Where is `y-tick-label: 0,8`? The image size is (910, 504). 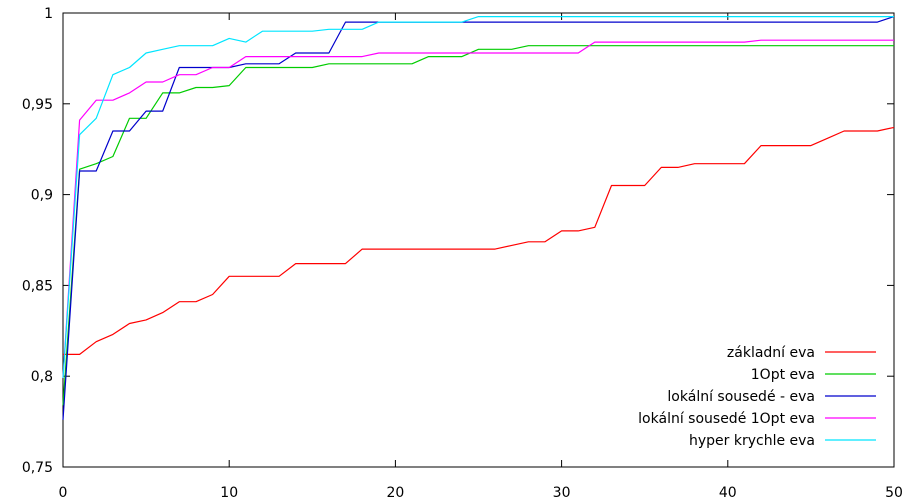 y-tick-label: 0,8 is located at coordinates (42, 377).